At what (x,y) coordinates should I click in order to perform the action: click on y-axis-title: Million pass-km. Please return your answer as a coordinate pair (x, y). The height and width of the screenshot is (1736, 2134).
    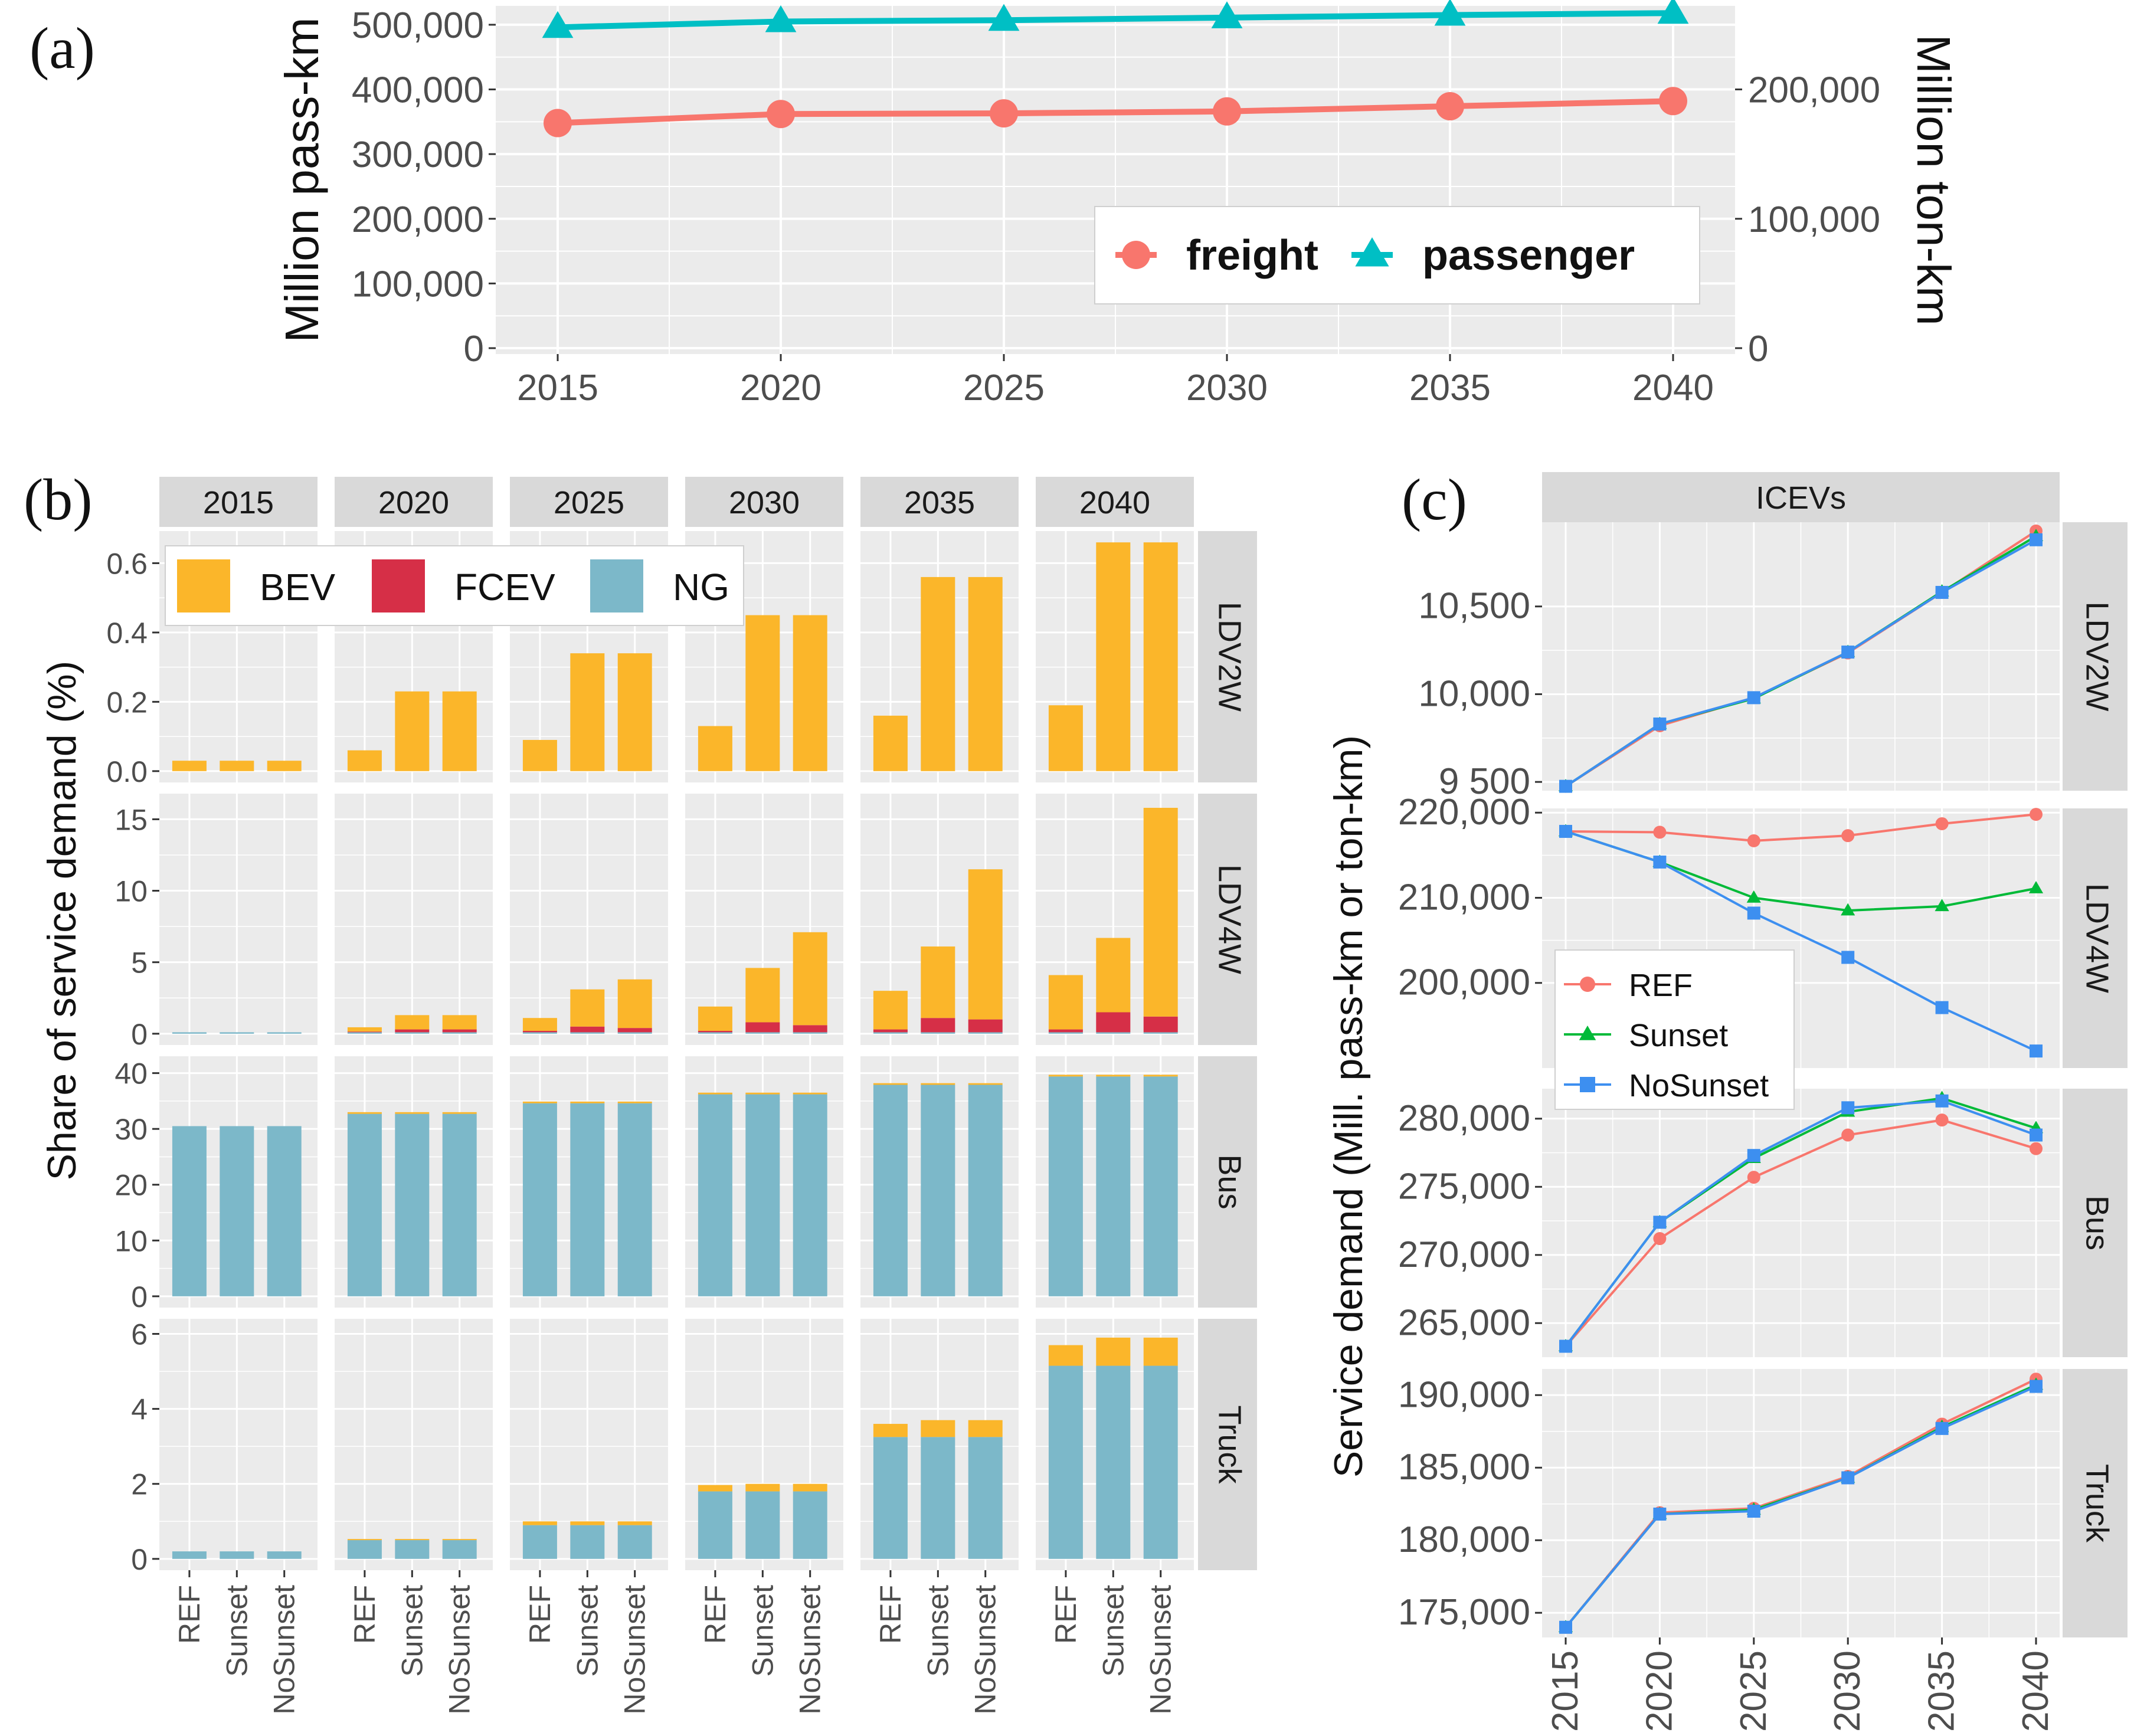
    Looking at the image, I should click on (302, 179).